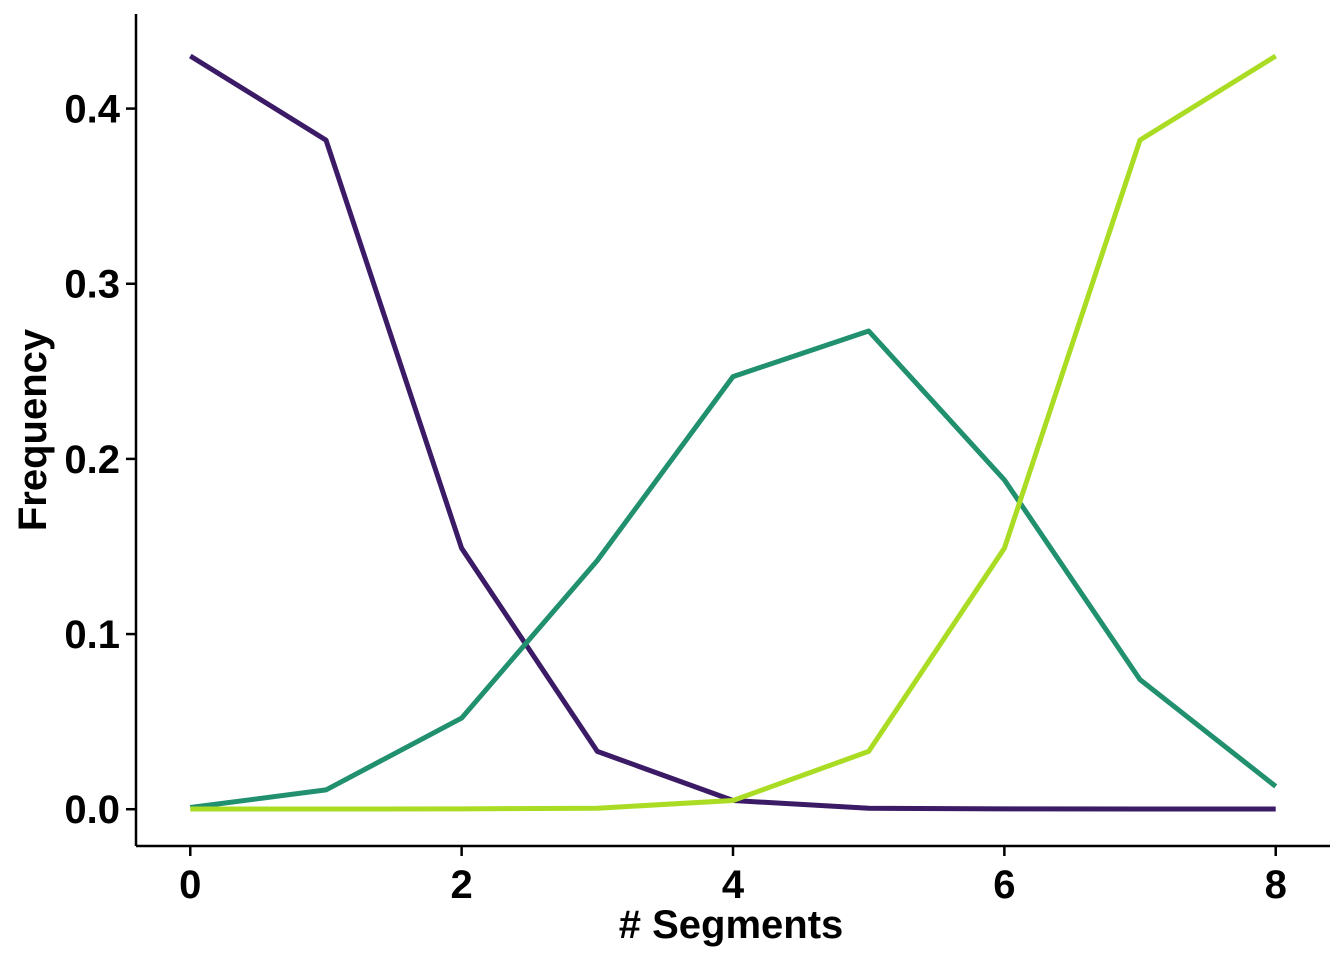  What do you see at coordinates (92, 285) in the screenshot?
I see `y-tick-label: 0.3` at bounding box center [92, 285].